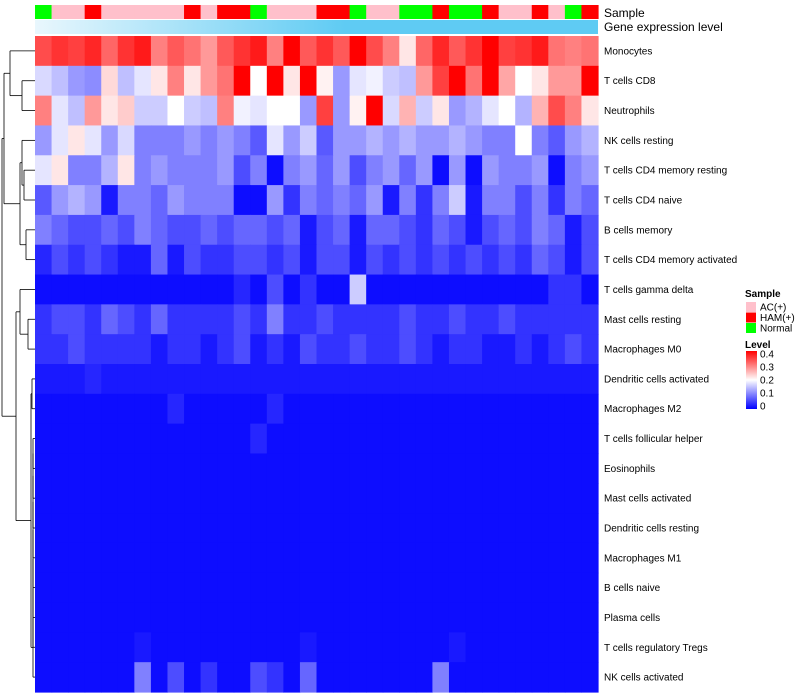 The image size is (800, 700). I want to click on row-label: Dendritic cells activated, so click(656, 379).